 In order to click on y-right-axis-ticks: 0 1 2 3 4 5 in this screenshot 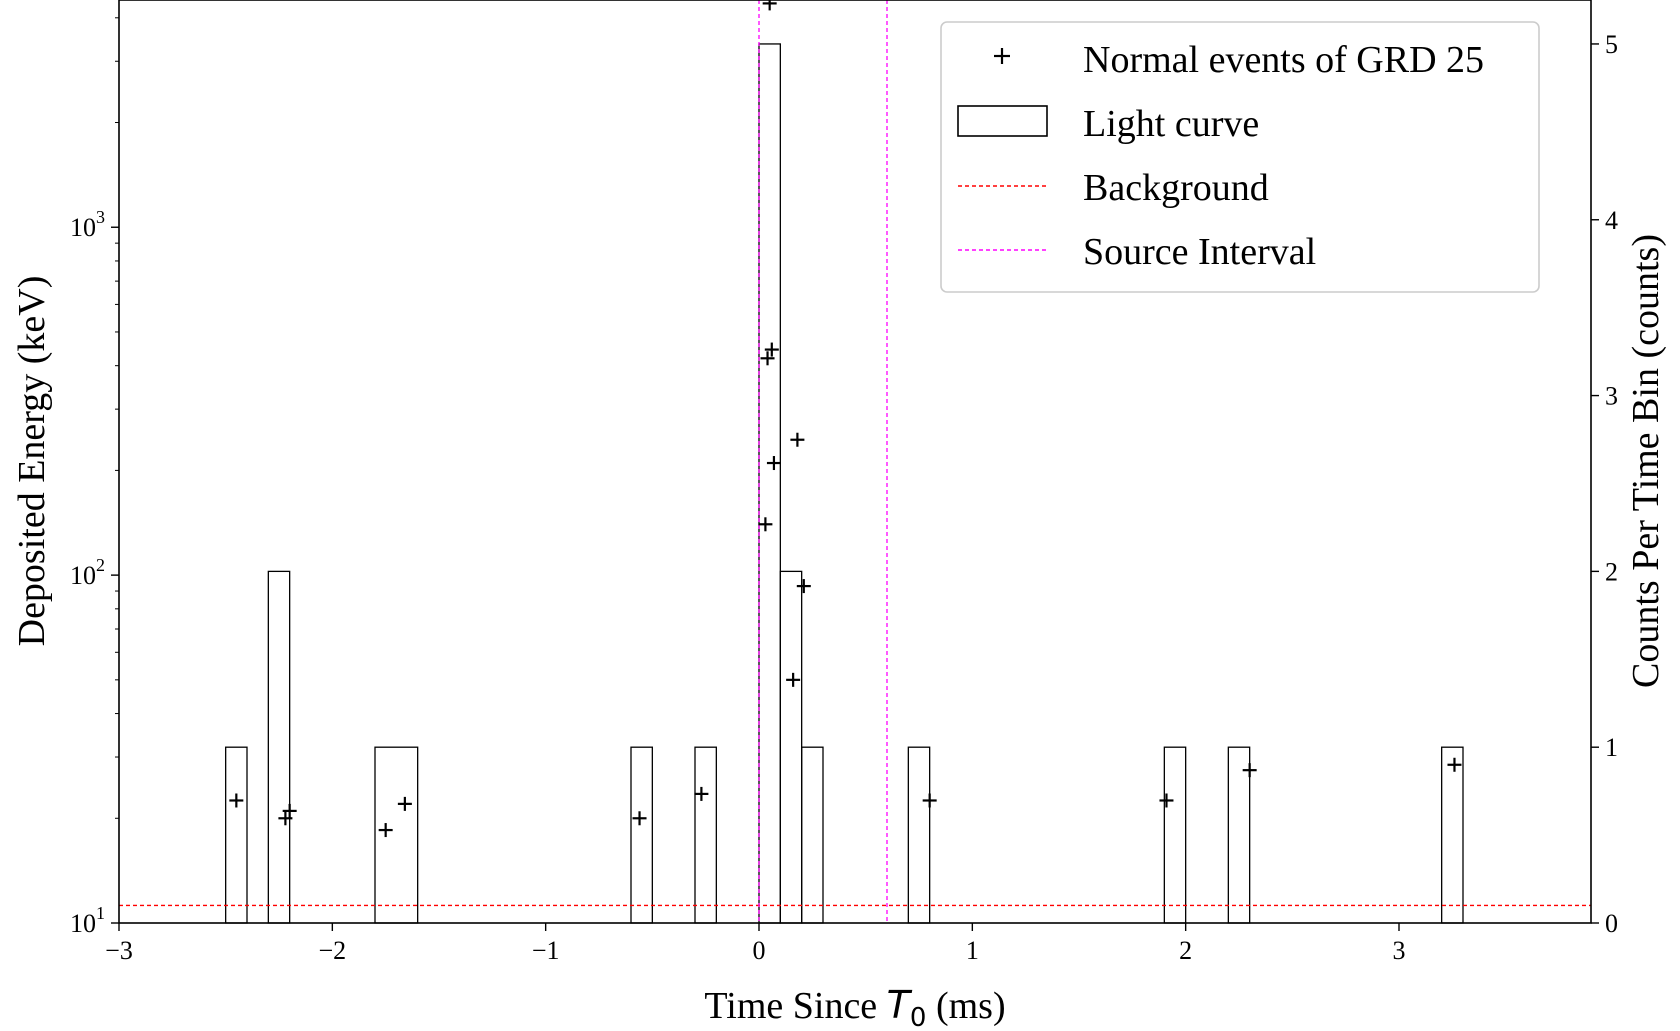, I will do `click(1604, 484)`.